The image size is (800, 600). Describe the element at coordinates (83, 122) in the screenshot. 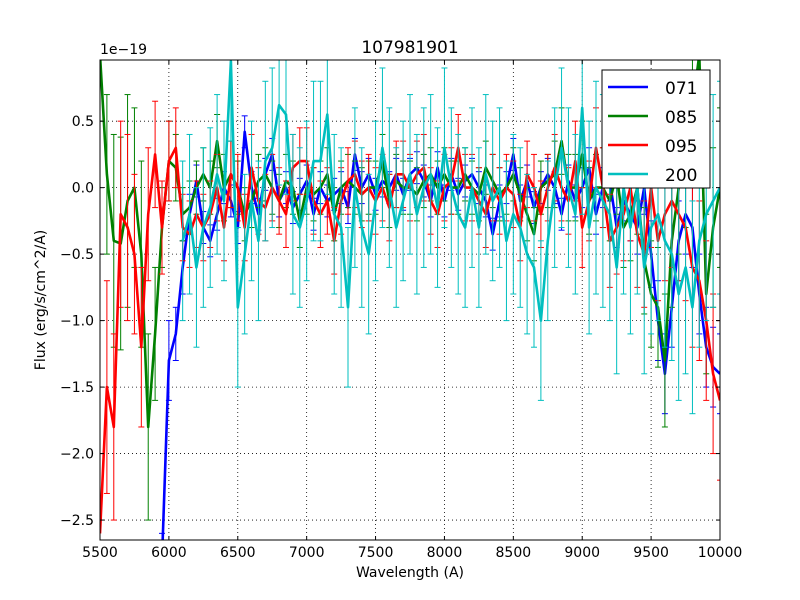

I see `y-tick-label: 0.5` at that location.